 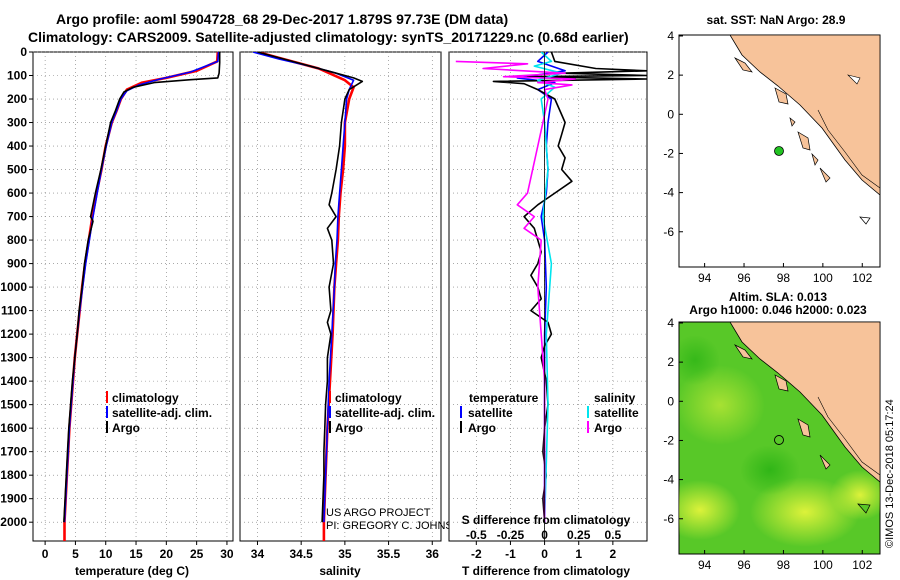 What do you see at coordinates (13, 522) in the screenshot?
I see `y-tick-label: 2000` at bounding box center [13, 522].